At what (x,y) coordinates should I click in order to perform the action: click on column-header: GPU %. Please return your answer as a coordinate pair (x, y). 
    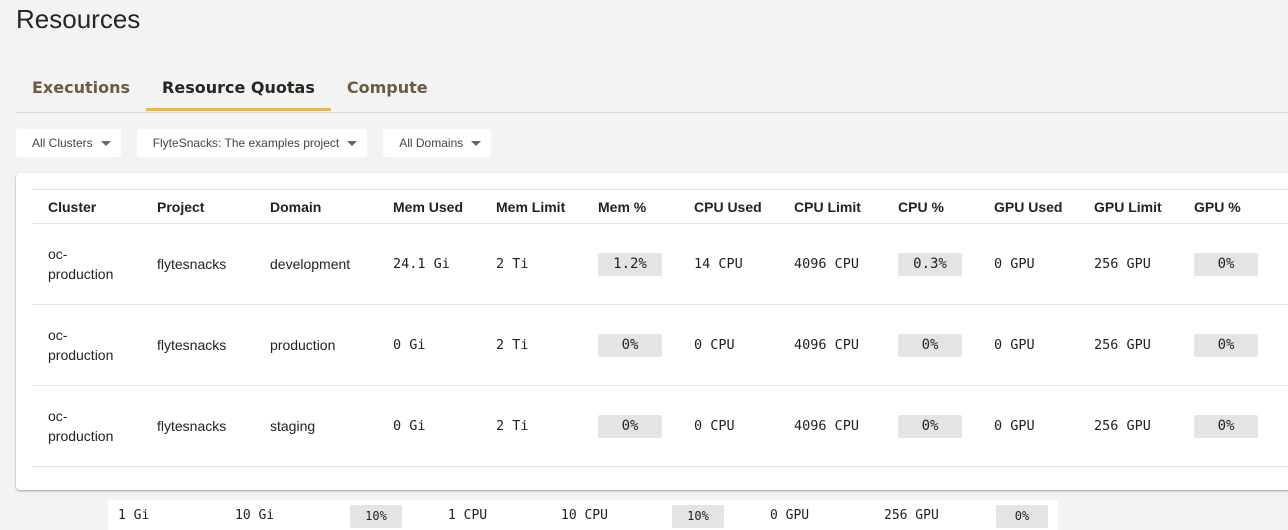
    Looking at the image, I should click on (1217, 206).